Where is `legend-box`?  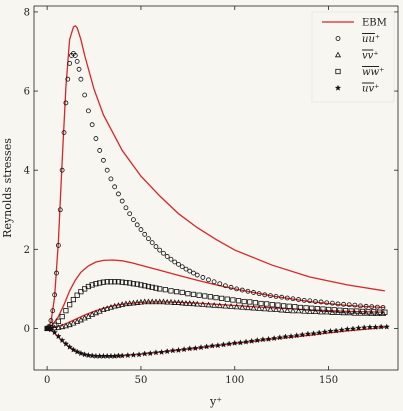 legend-box is located at coordinates (353, 57).